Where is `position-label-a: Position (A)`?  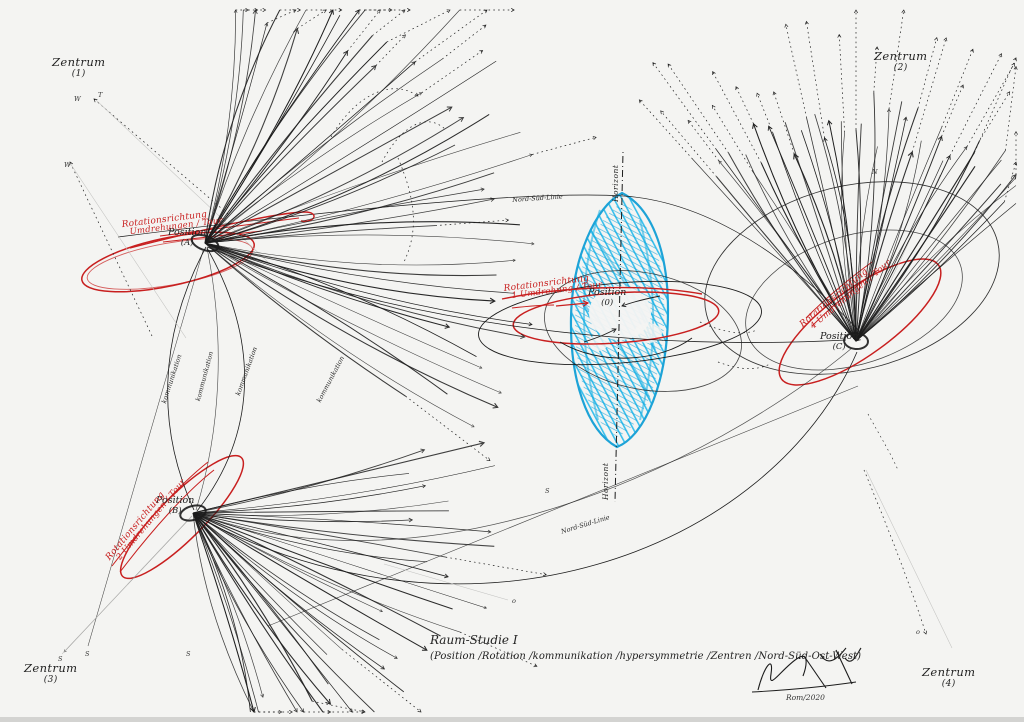 position-label-a: Position (A) is located at coordinates (187, 238).